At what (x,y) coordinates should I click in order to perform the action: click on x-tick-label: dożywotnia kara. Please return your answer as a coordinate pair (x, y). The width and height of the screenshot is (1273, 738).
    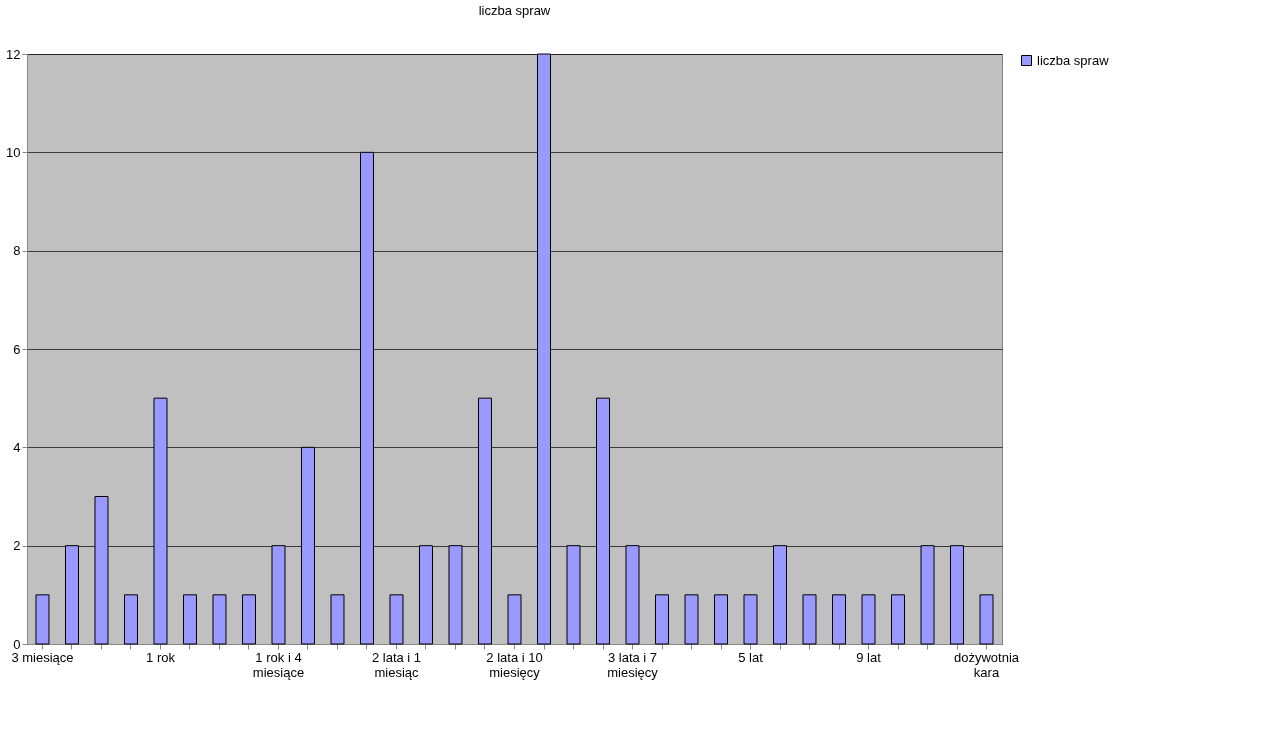
    Looking at the image, I should click on (986, 664).